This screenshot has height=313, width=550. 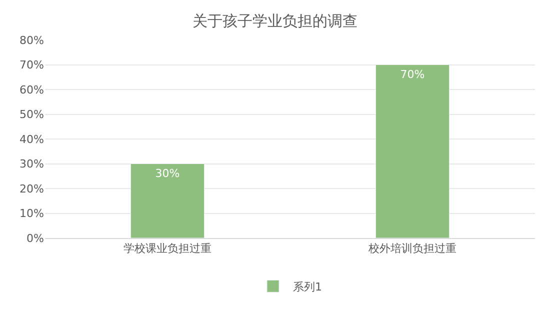 What do you see at coordinates (32, 189) in the screenshot?
I see `y-tick-label: 20%` at bounding box center [32, 189].